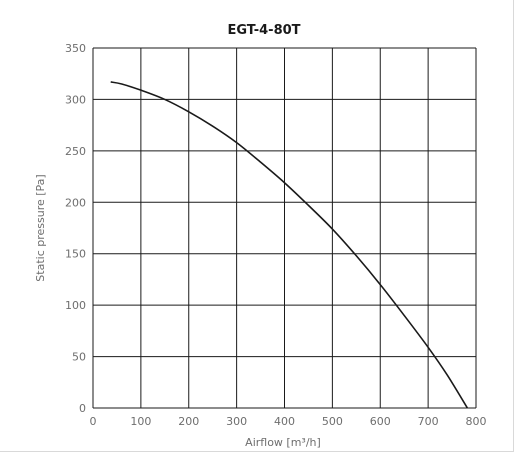  What do you see at coordinates (188, 421) in the screenshot?
I see `x-tick-label: 200` at bounding box center [188, 421].